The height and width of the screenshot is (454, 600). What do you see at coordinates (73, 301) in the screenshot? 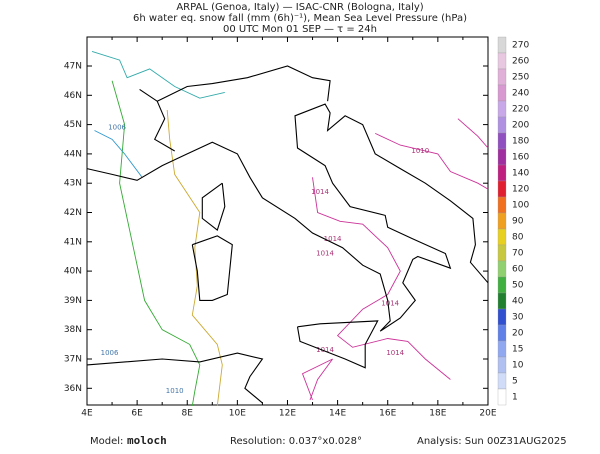
I see `lat-label: 39N` at bounding box center [73, 301].